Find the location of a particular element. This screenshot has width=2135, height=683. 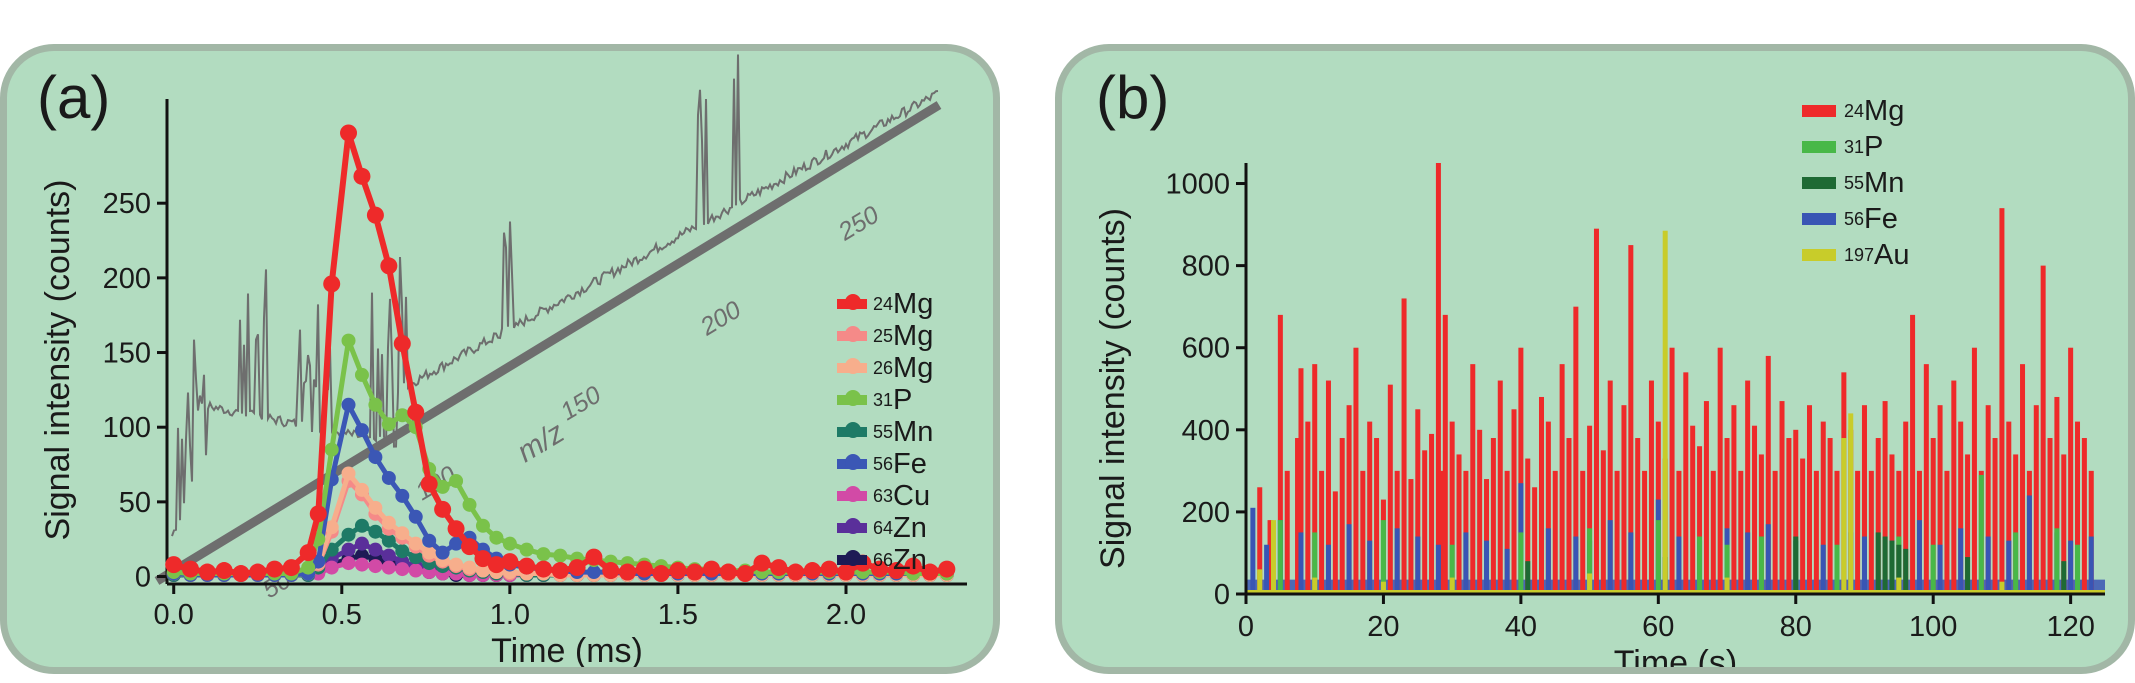

point-64Zn is located at coordinates (375, 549).